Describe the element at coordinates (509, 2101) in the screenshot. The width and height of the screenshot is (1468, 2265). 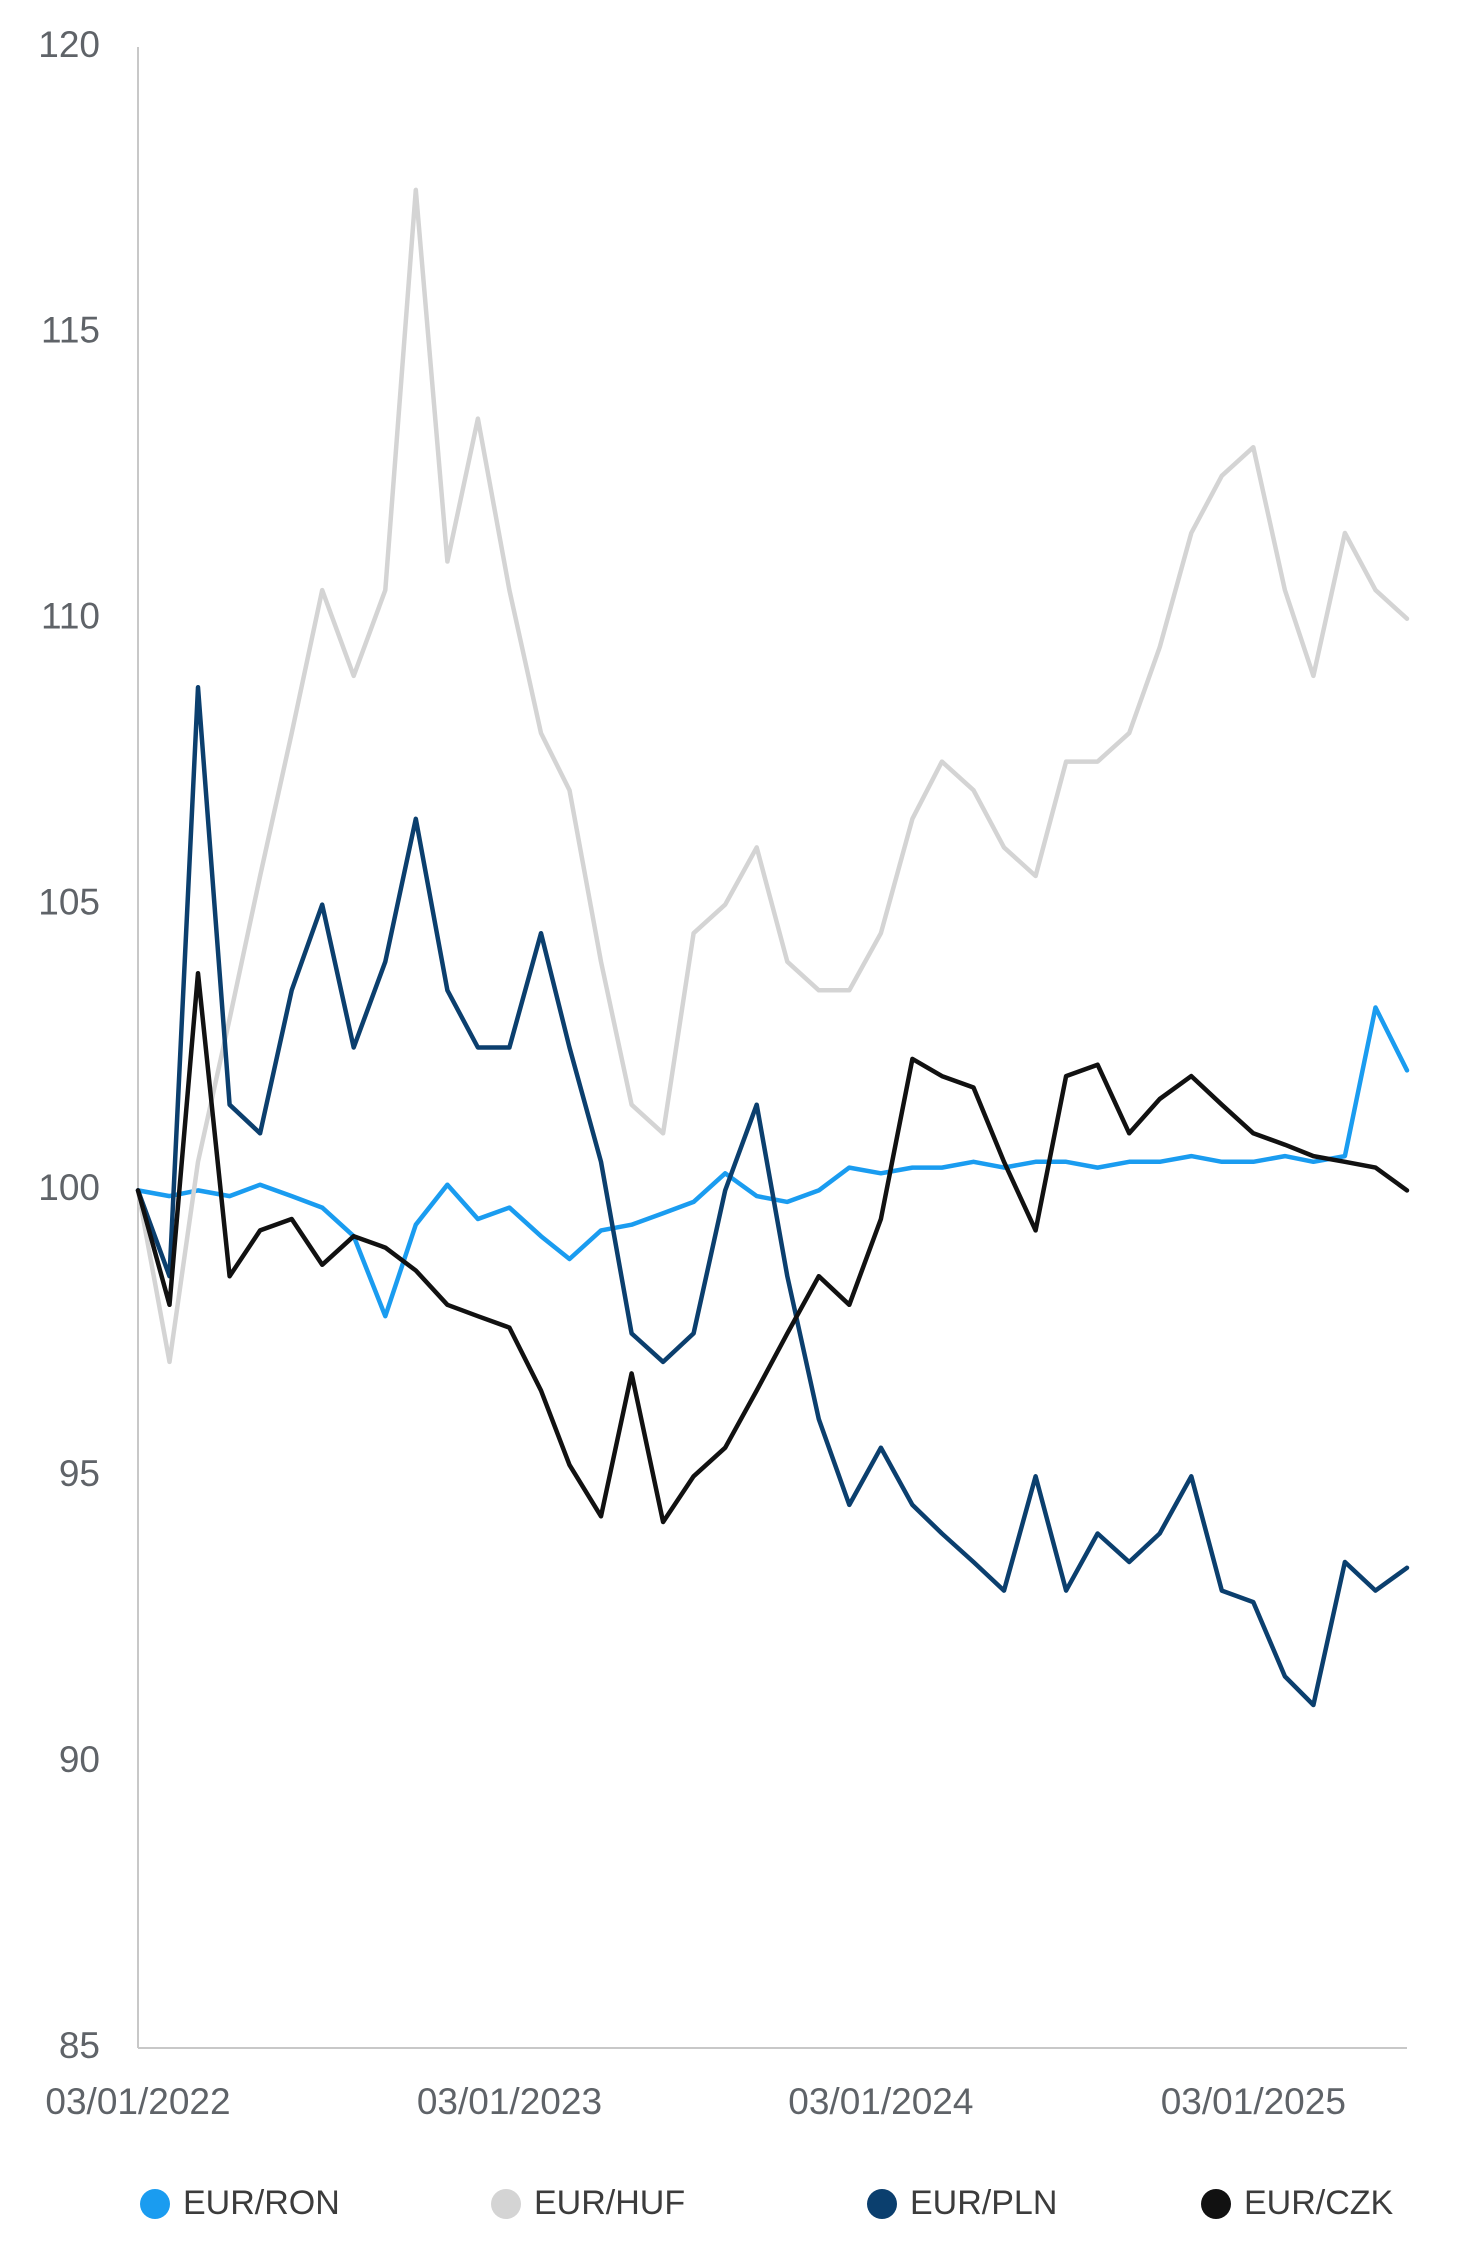
I see `x-tick-label: 03/01/2023` at that location.